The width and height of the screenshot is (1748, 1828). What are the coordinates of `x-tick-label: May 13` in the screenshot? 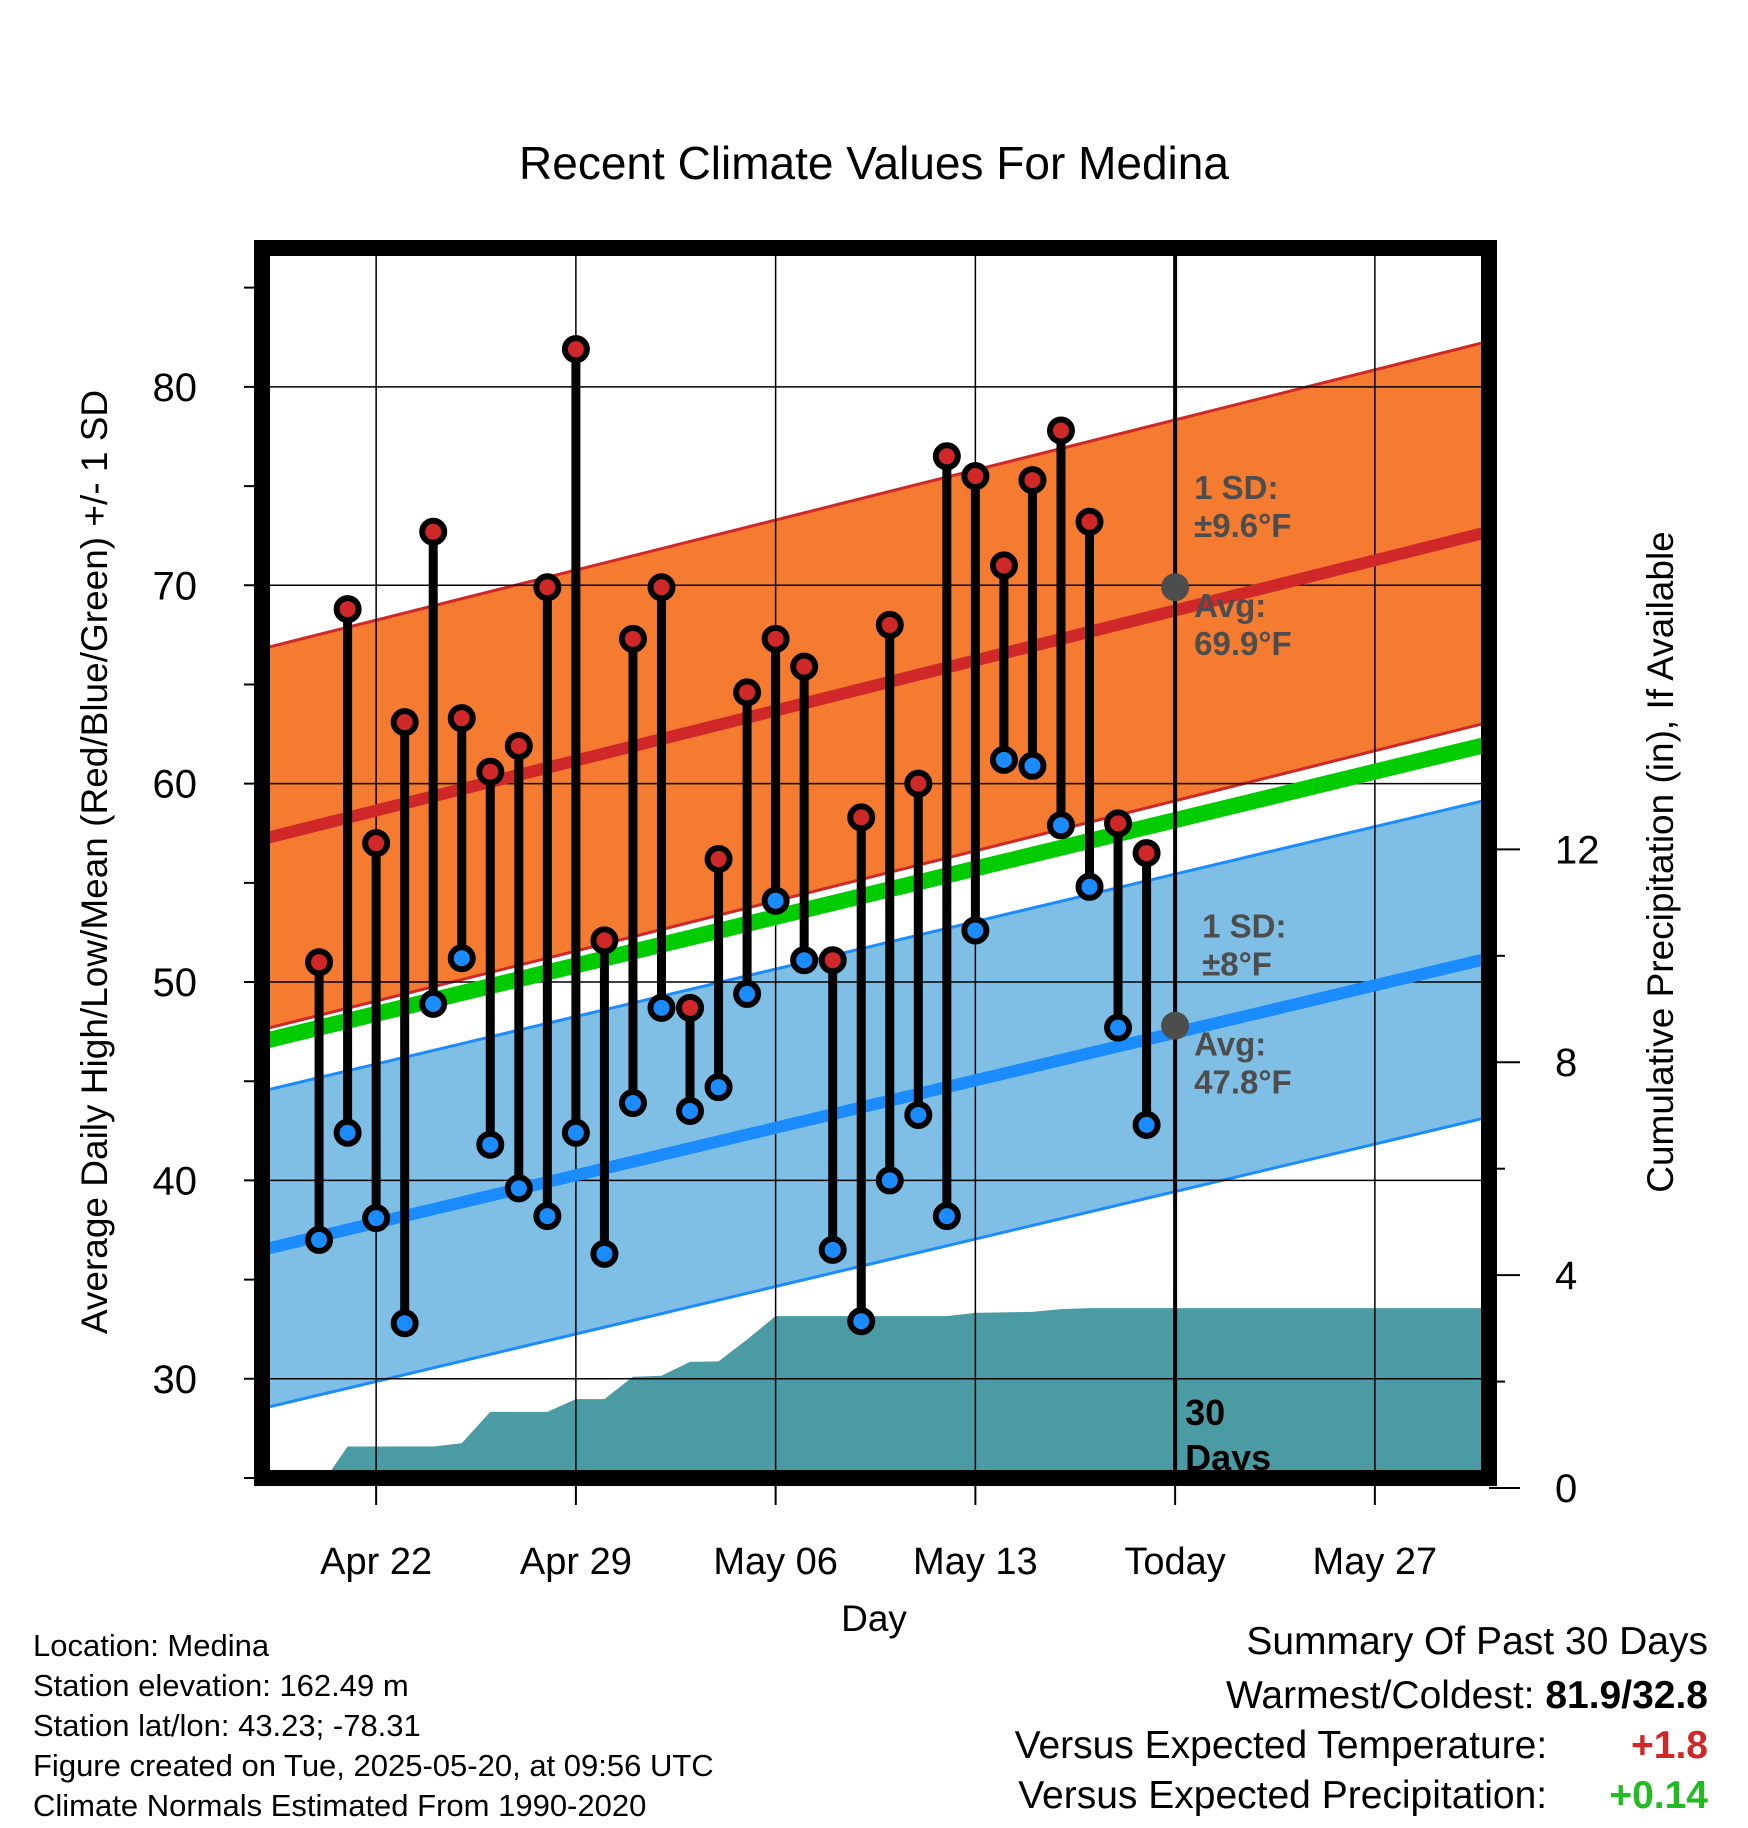 It's located at (975, 1562).